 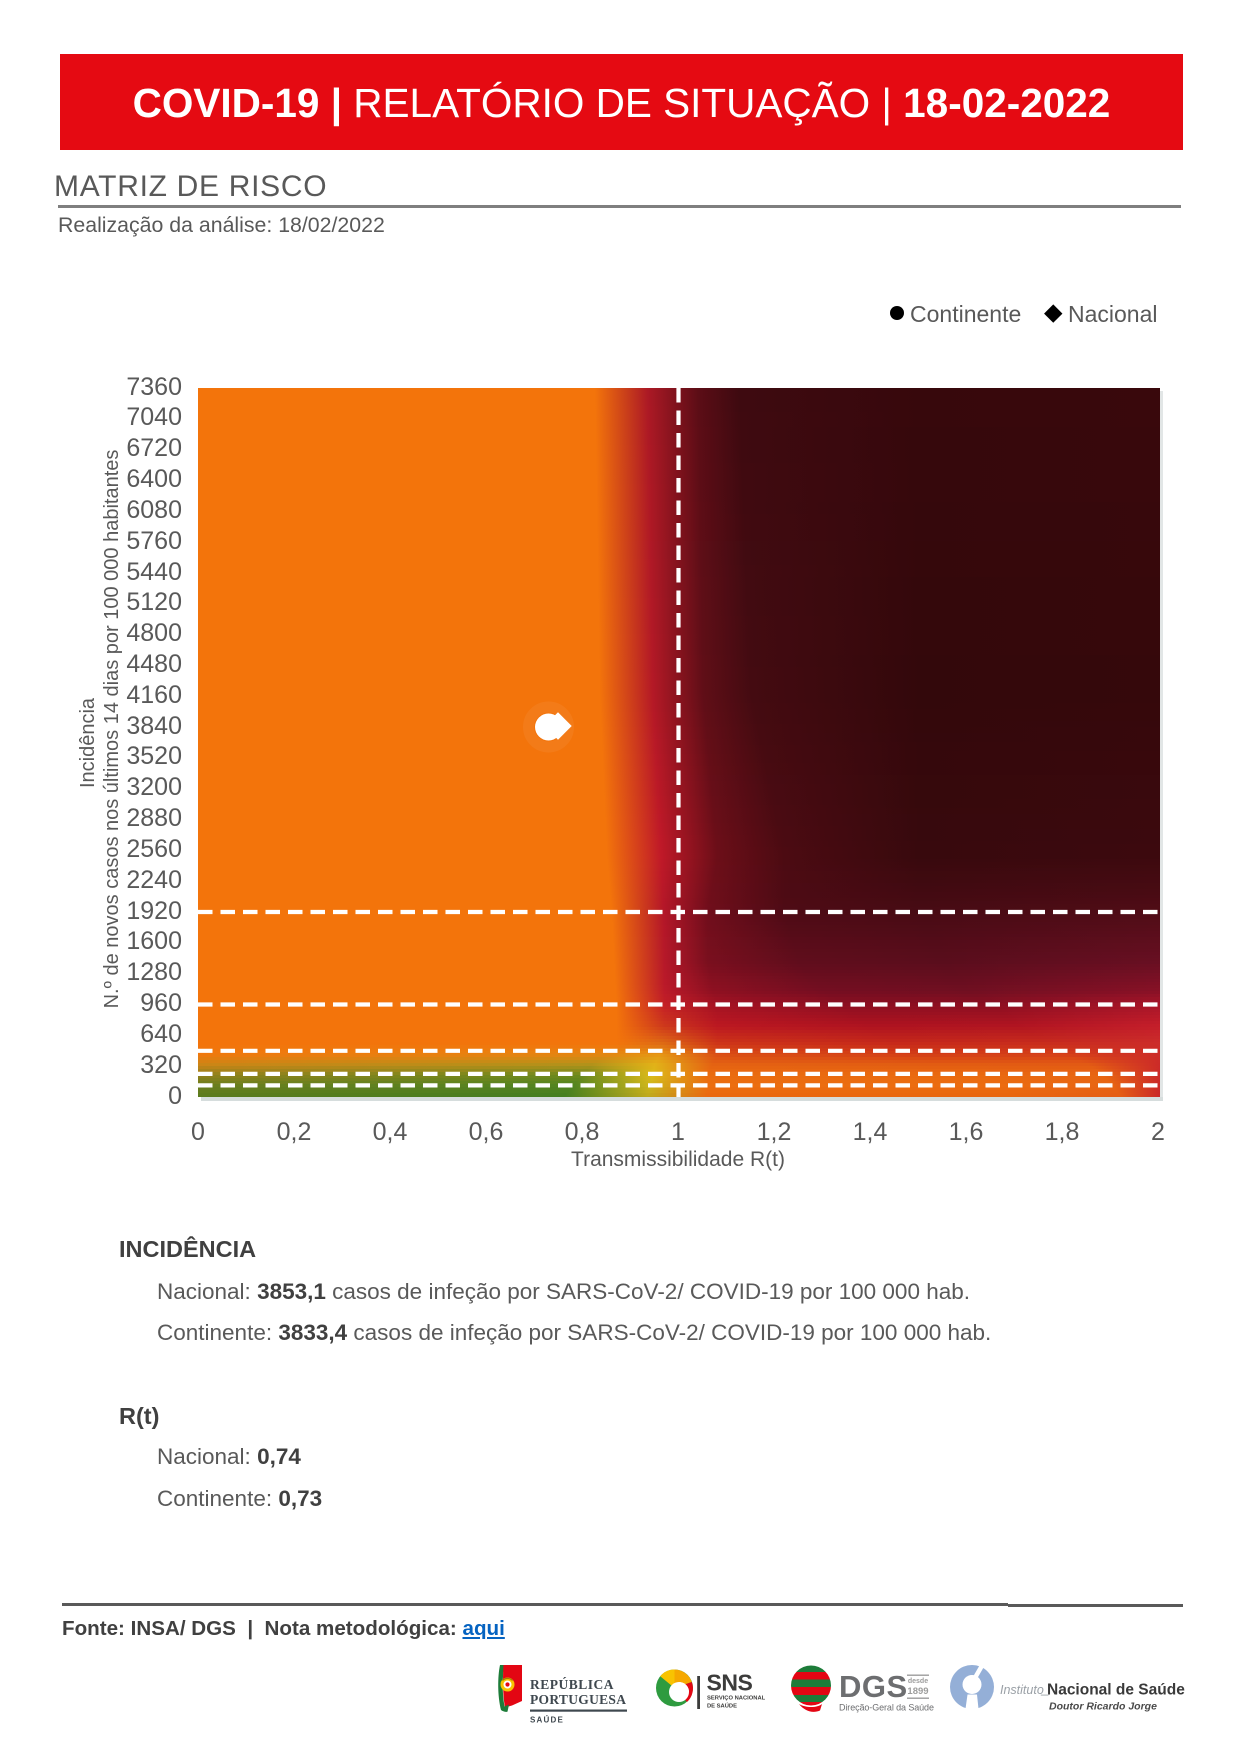 I want to click on svg-text: 1899, so click(x=917, y=1691).